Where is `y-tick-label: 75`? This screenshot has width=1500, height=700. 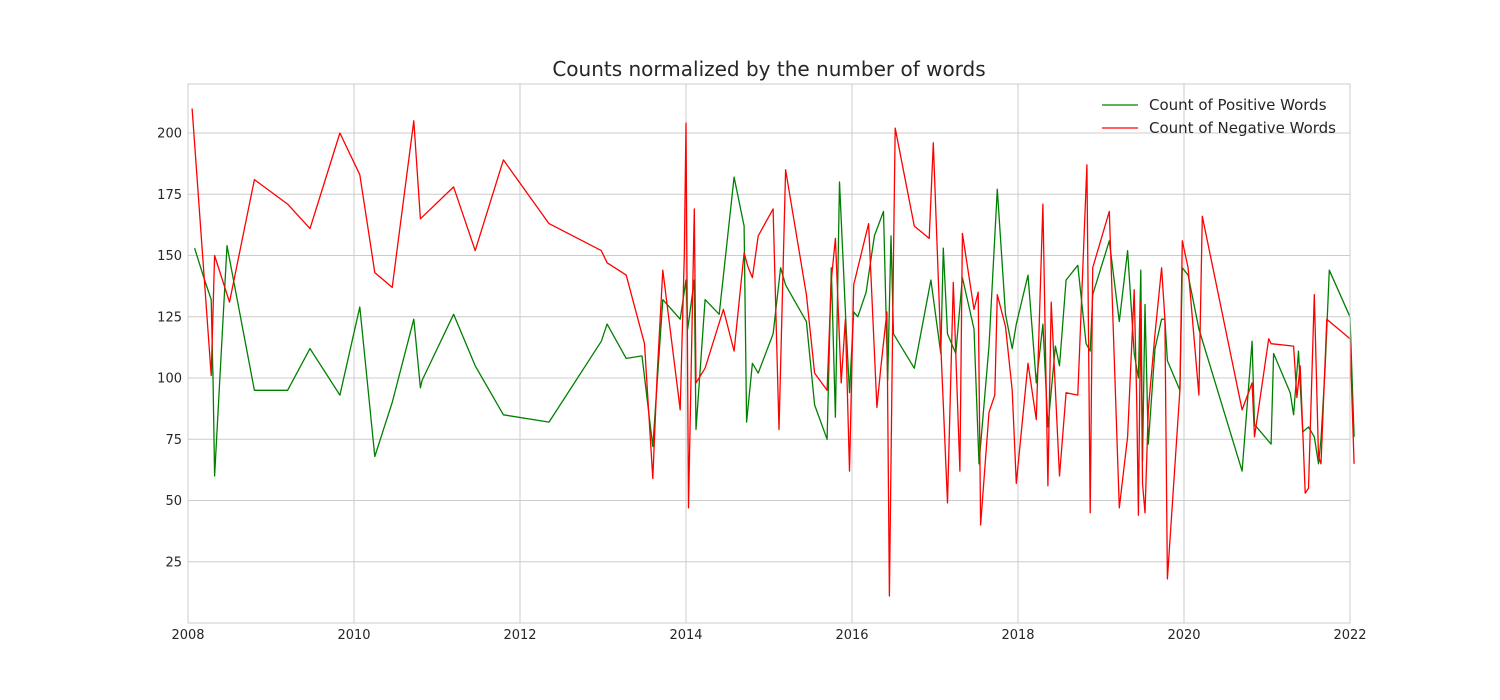
y-tick-label: 75 is located at coordinates (173, 440).